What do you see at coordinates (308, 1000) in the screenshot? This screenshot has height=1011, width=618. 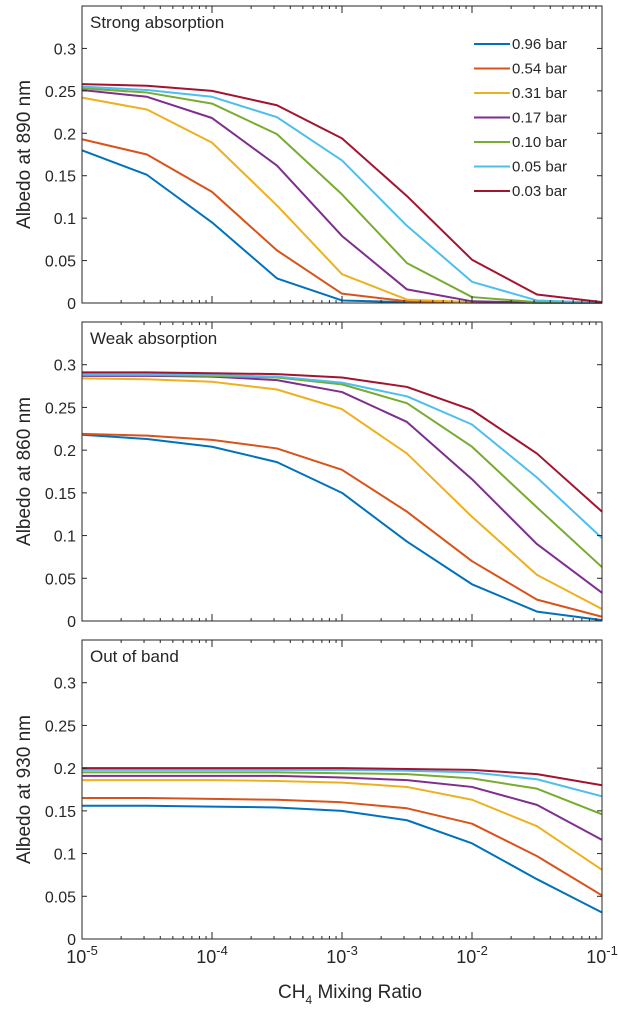 I see `x-axis-label-subscript: 4` at bounding box center [308, 1000].